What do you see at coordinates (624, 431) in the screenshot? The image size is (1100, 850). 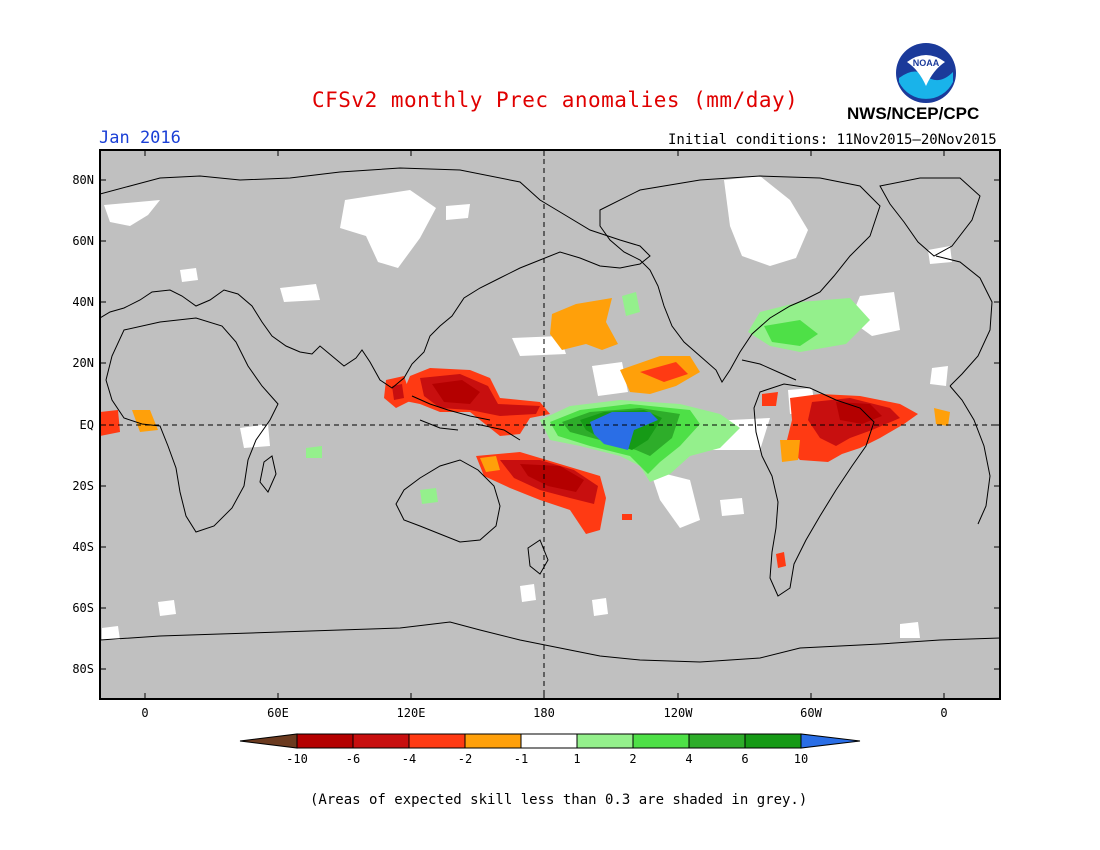 I see `wet-max-cpac` at bounding box center [624, 431].